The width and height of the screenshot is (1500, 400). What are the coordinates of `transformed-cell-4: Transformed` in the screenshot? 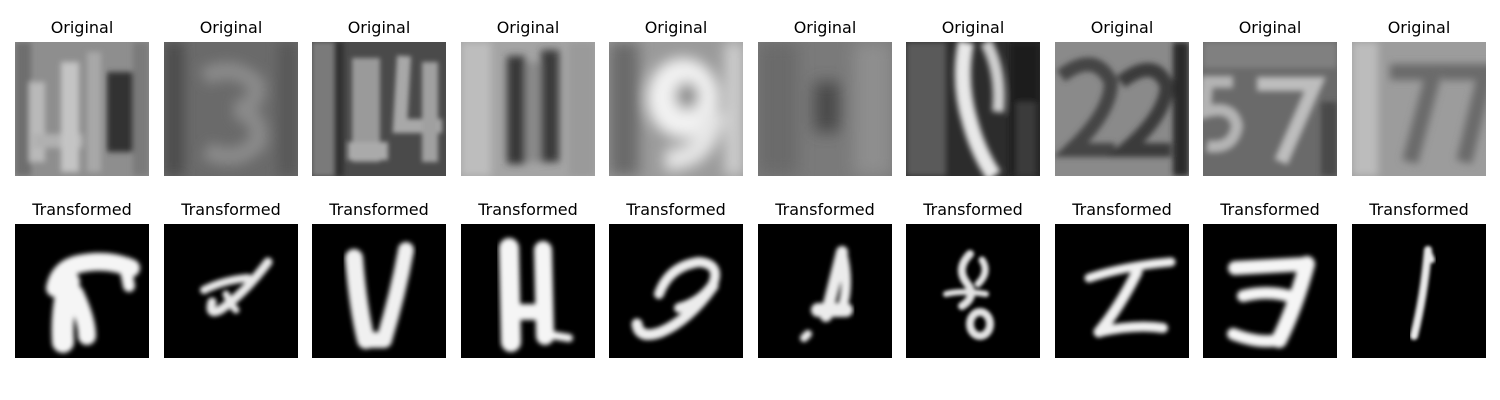 It's located at (528, 280).